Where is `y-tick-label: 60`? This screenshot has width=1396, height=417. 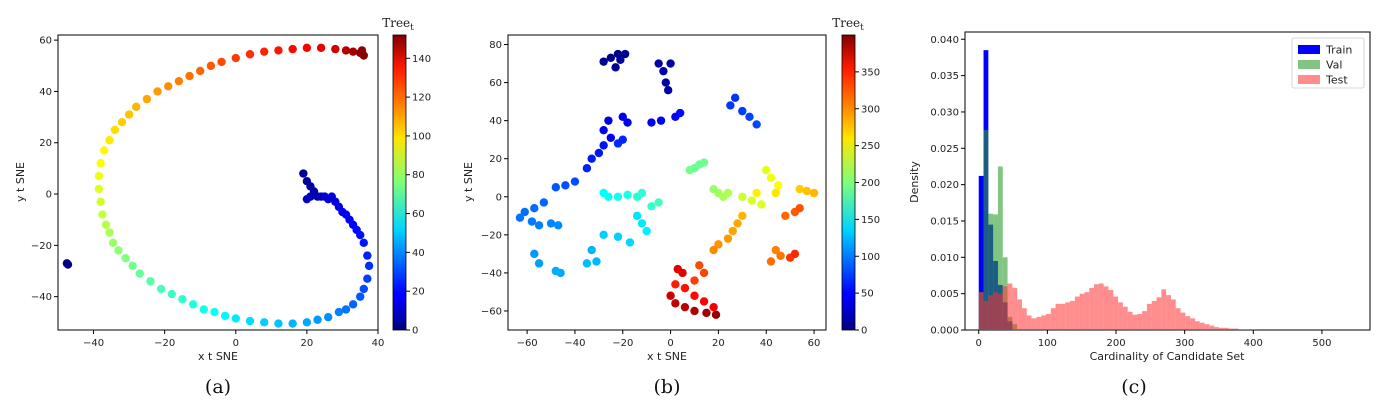
y-tick-label: 60 is located at coordinates (45, 41).